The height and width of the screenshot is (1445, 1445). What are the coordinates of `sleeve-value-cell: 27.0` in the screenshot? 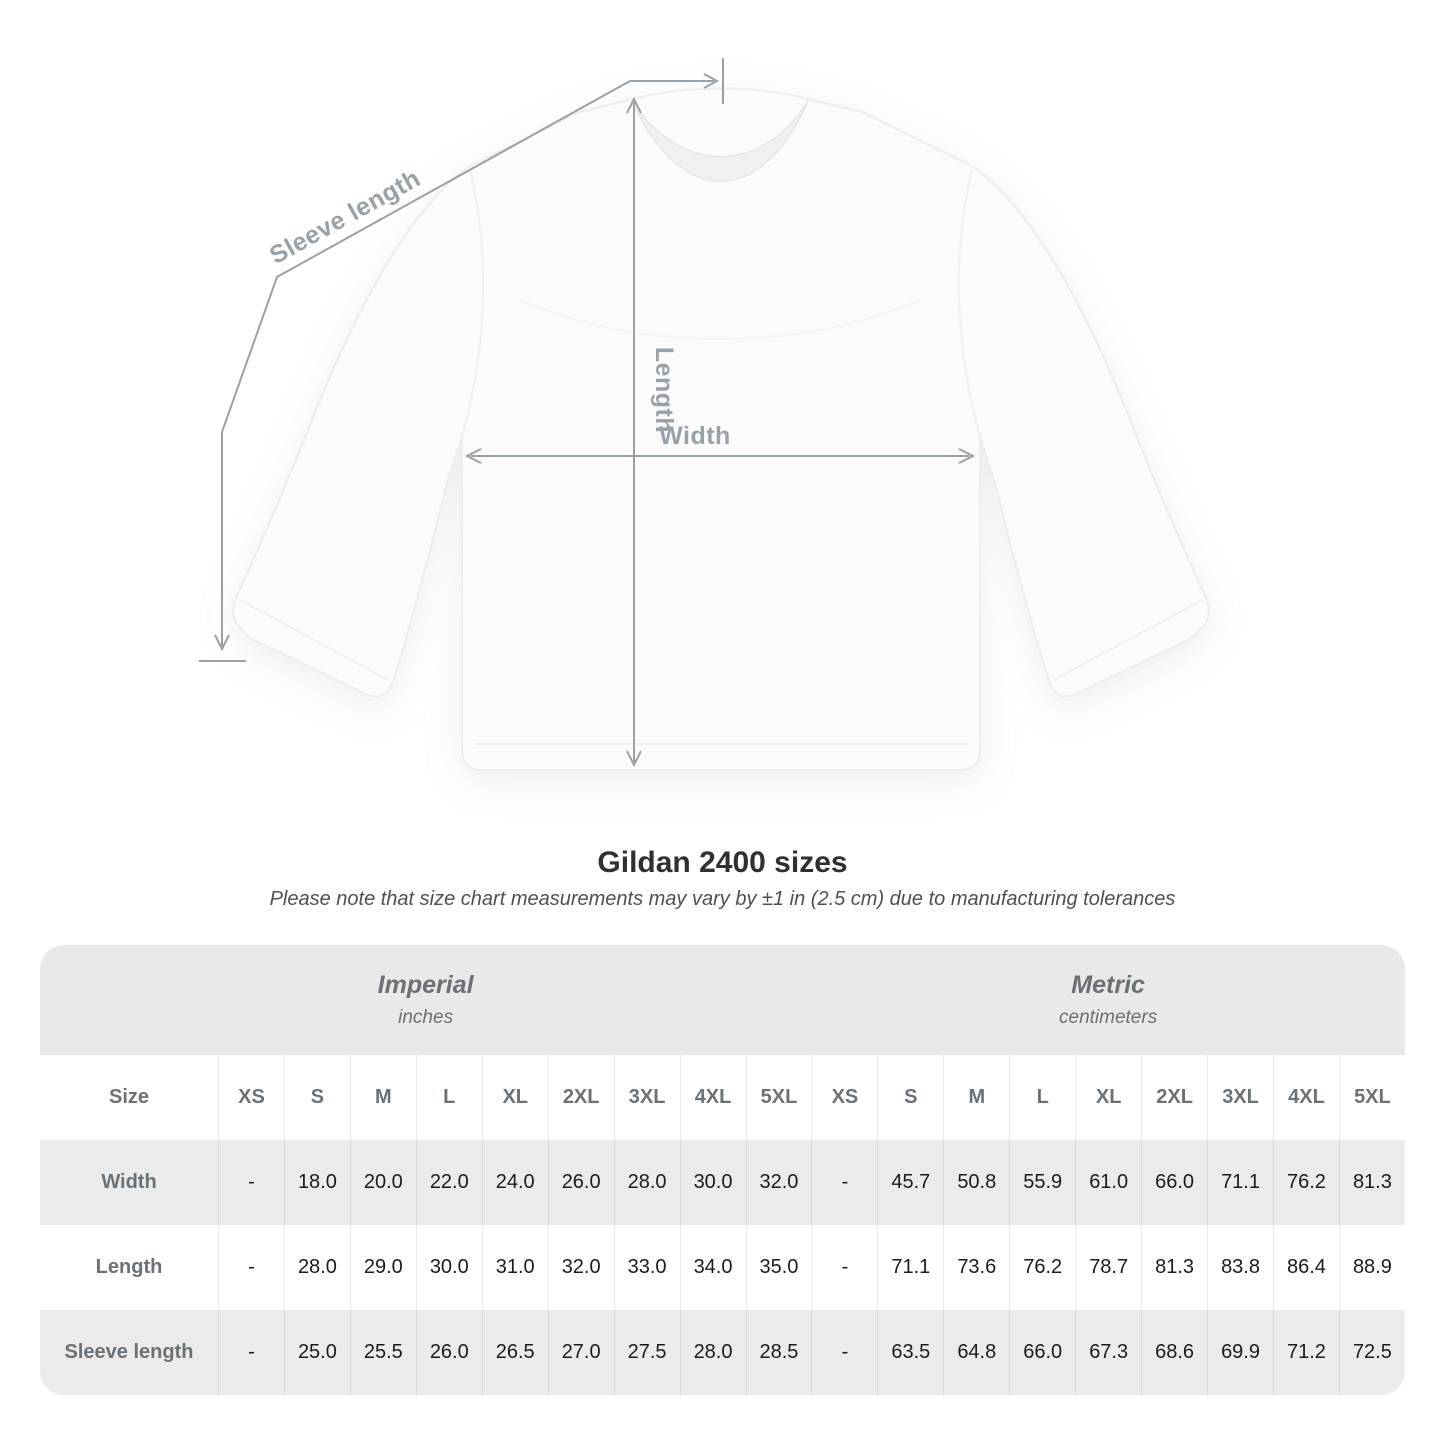 It's located at (580, 1352).